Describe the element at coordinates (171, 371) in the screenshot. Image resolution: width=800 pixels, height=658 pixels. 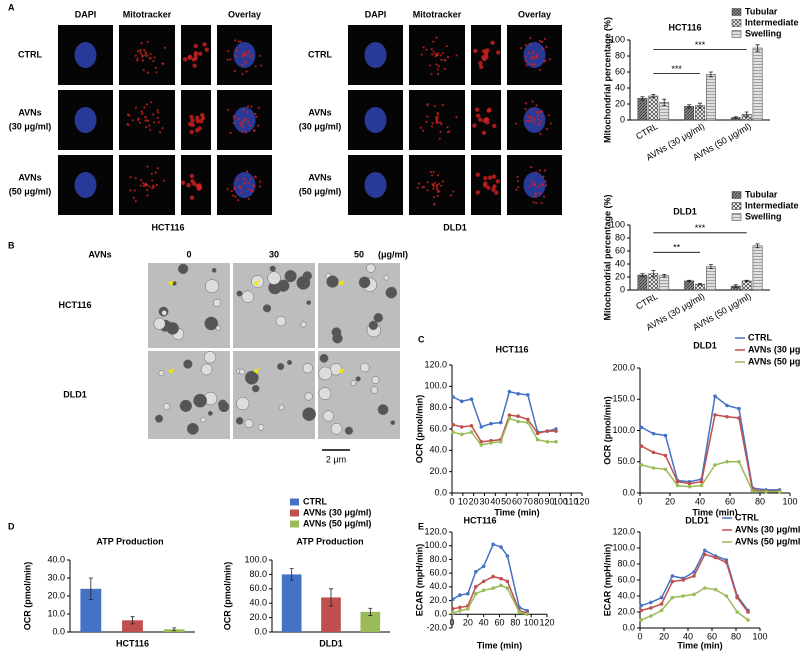
I see `arrowhead` at that location.